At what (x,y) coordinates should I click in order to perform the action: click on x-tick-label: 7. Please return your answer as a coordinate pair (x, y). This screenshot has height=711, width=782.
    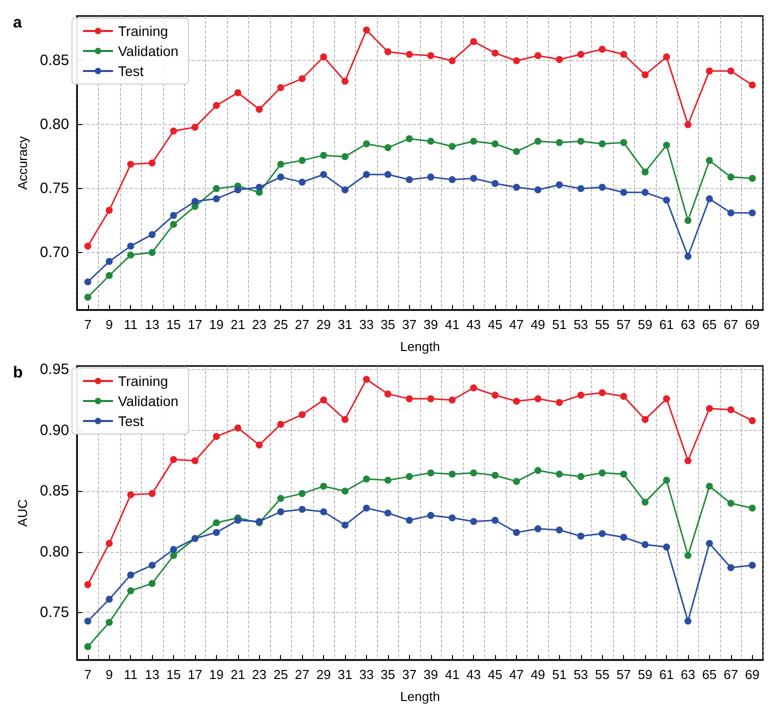
    Looking at the image, I should click on (88, 324).